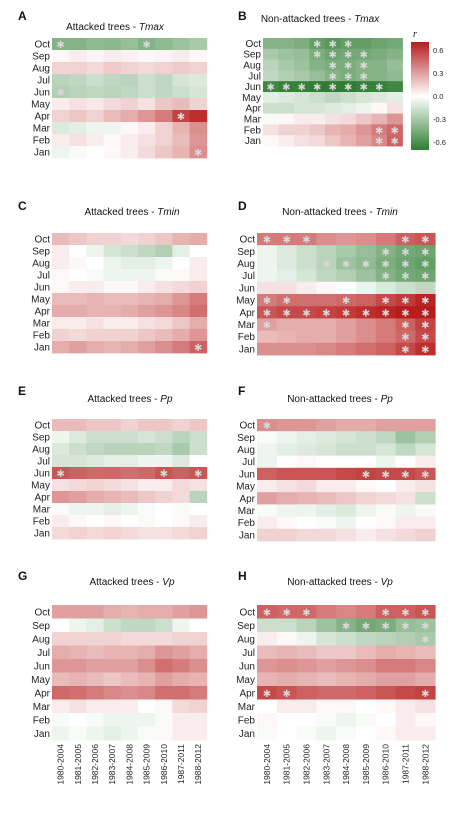 This screenshot has width=456, height=815. I want to click on month-label: Apr, so click(42, 312).